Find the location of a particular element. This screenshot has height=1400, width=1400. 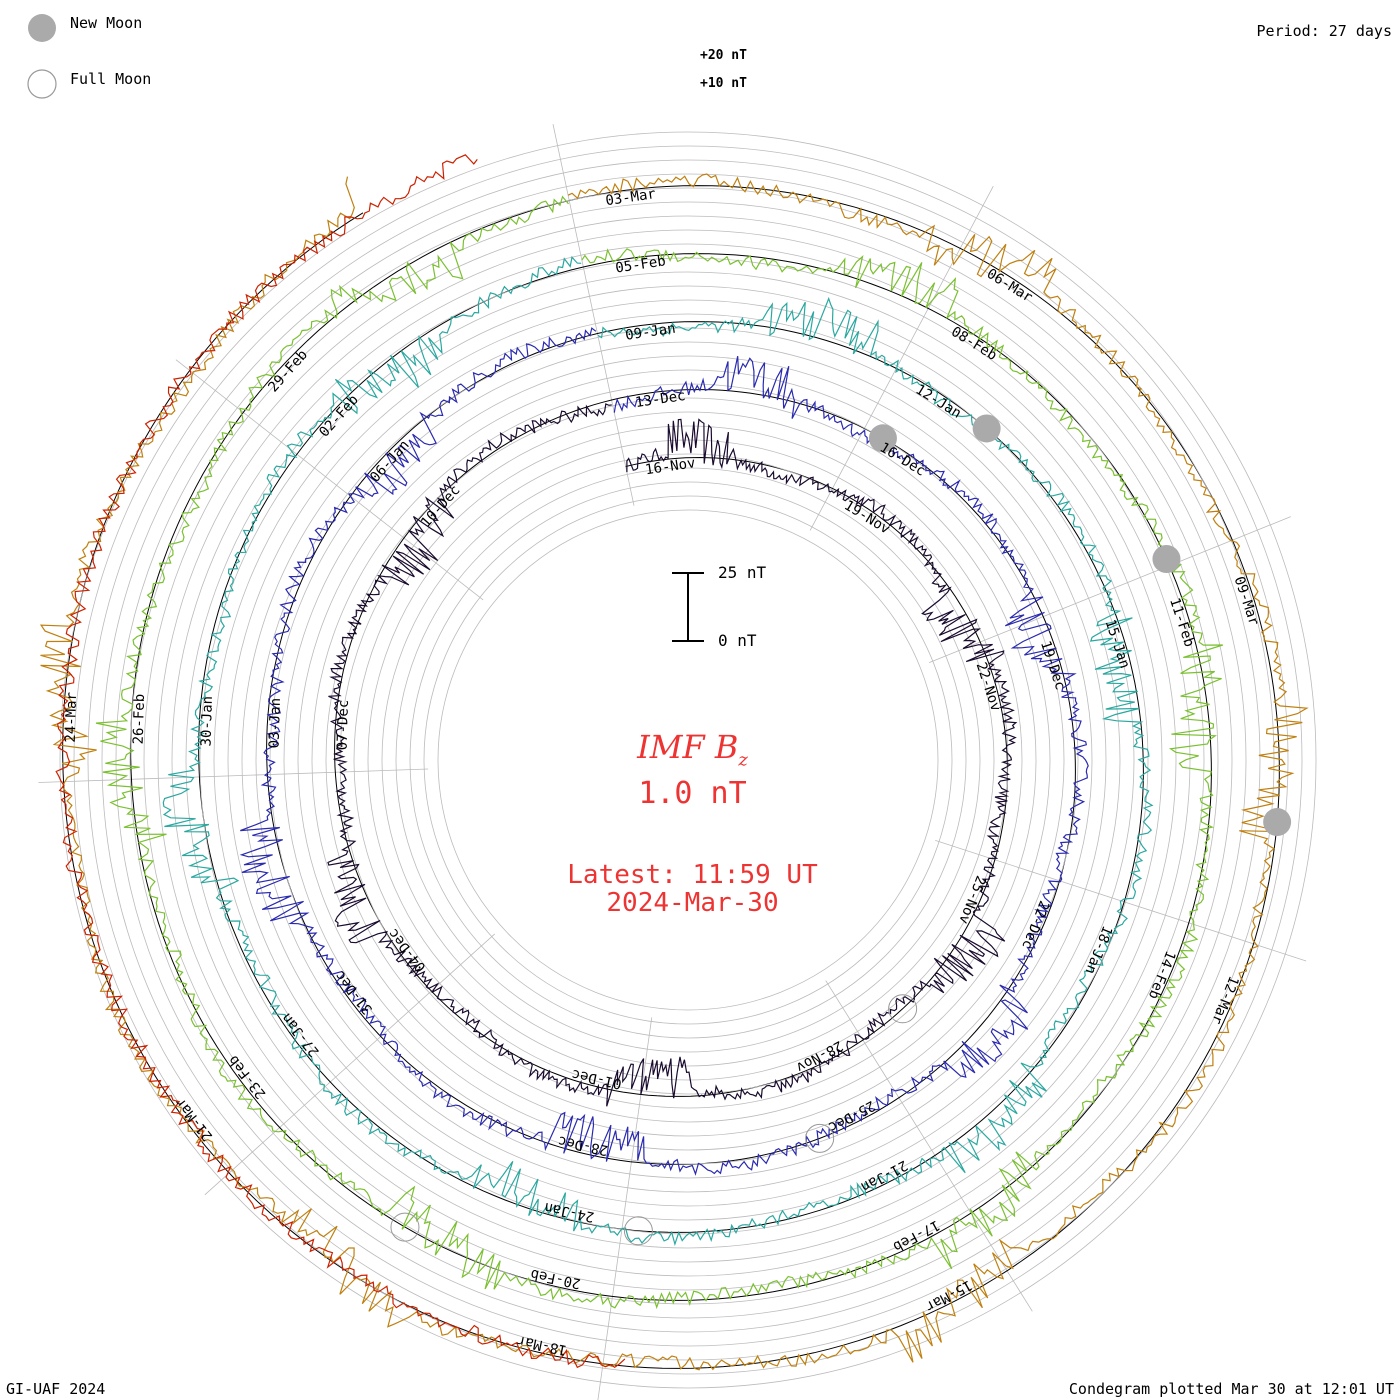

period-label: Period: 27 days is located at coordinates (1324, 31).